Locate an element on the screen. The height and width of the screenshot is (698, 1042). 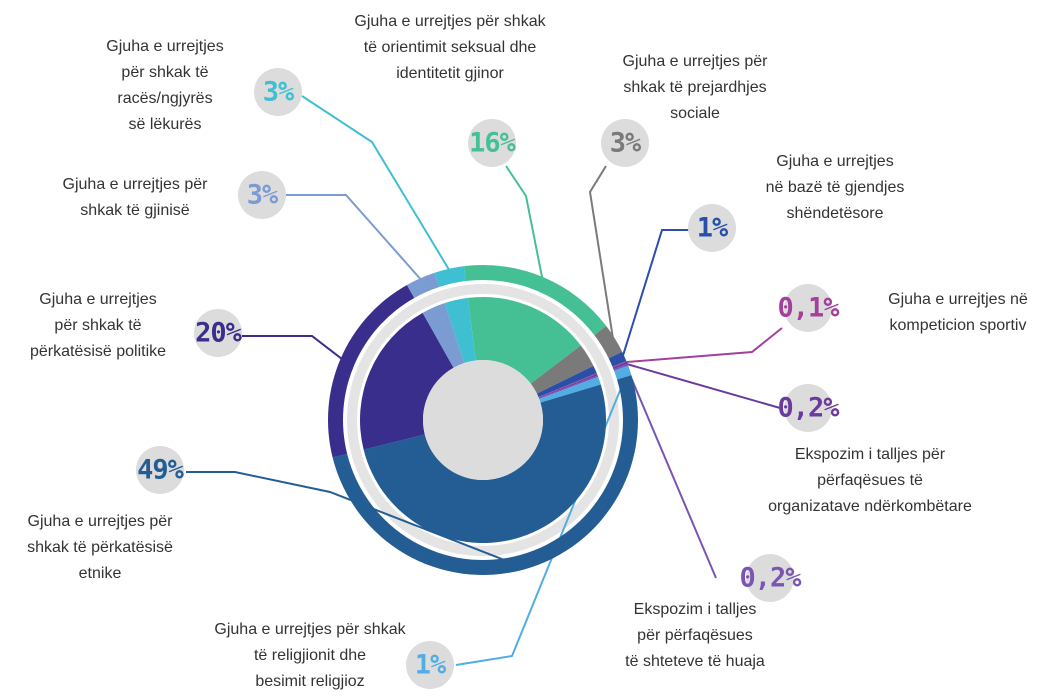
category-label: shëndetësore is located at coordinates (835, 213).